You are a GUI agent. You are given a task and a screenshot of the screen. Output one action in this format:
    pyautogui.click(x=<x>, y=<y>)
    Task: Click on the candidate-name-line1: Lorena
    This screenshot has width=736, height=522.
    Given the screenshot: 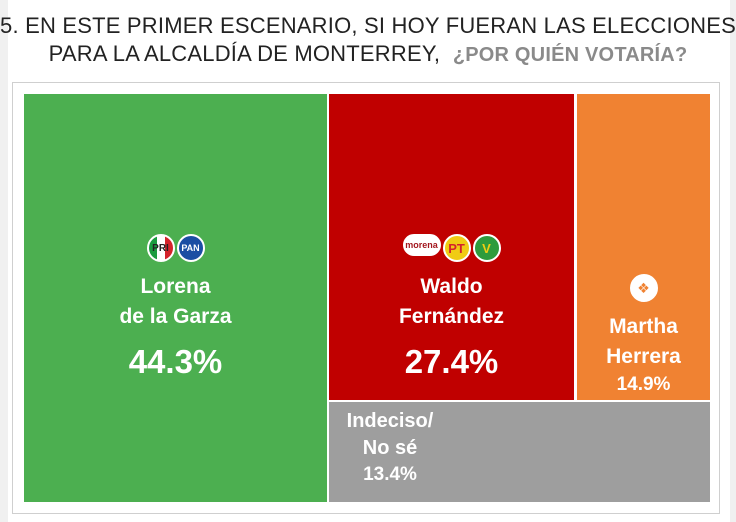 What is the action you would take?
    pyautogui.click(x=175, y=286)
    